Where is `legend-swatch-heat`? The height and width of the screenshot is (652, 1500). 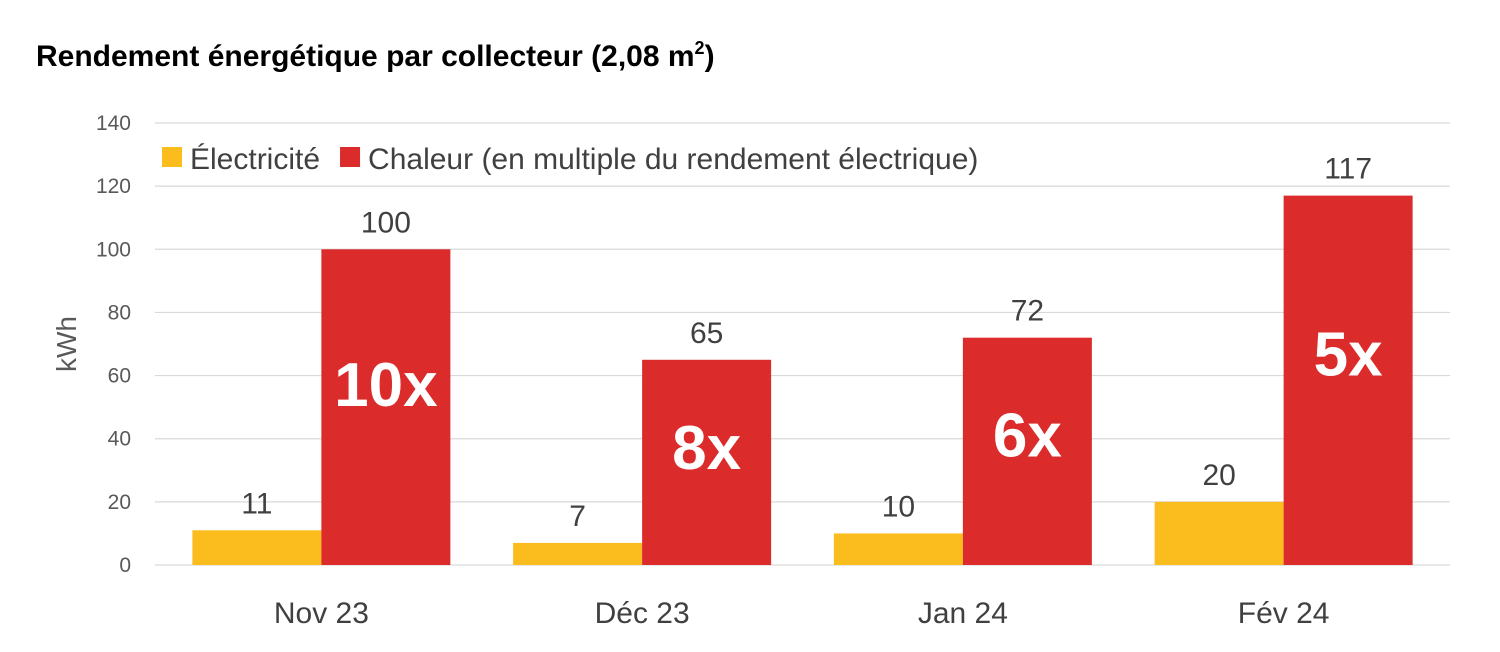 legend-swatch-heat is located at coordinates (350, 157).